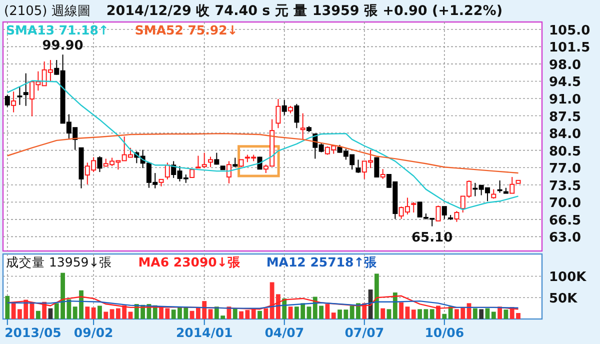 This screenshot has height=344, width=600. What do you see at coordinates (63, 46) in the screenshot?
I see `annotation: 99.90` at bounding box center [63, 46].